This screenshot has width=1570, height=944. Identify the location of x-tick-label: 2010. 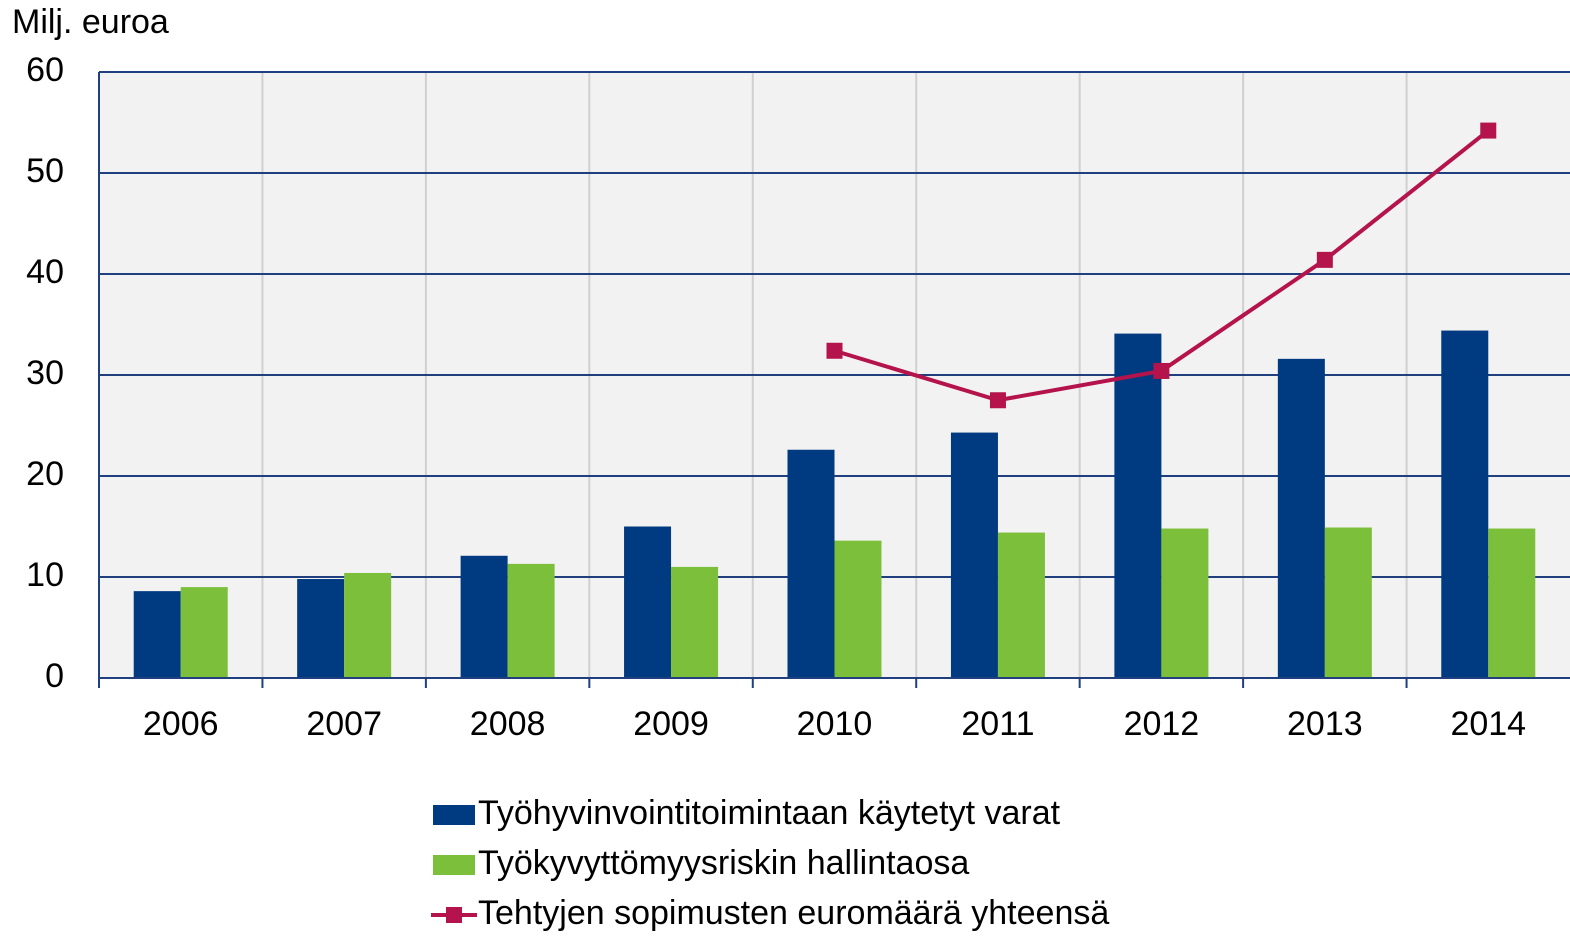
(835, 724).